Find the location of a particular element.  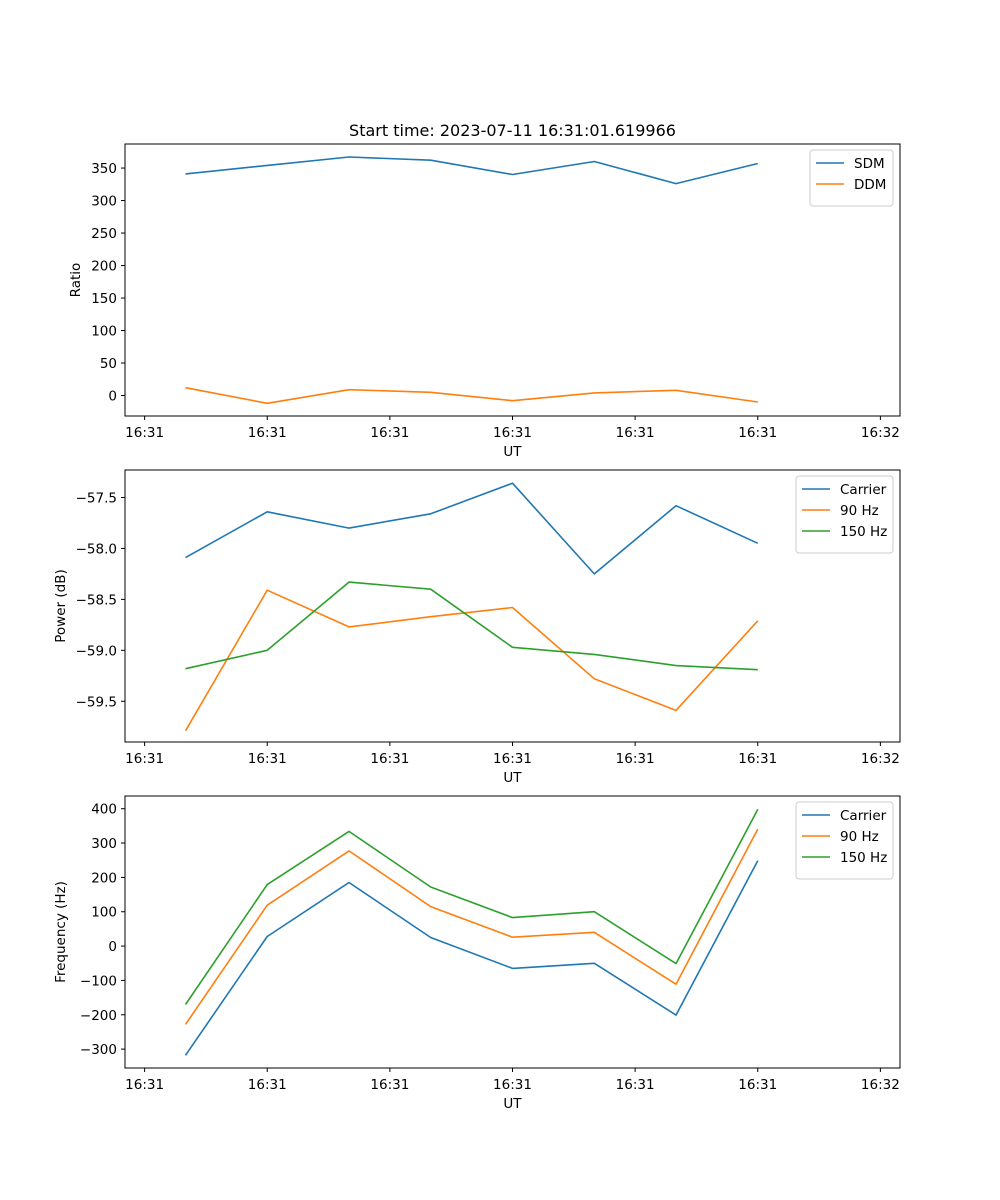

ratio-xtick-label: 16:32 is located at coordinates (880, 433).